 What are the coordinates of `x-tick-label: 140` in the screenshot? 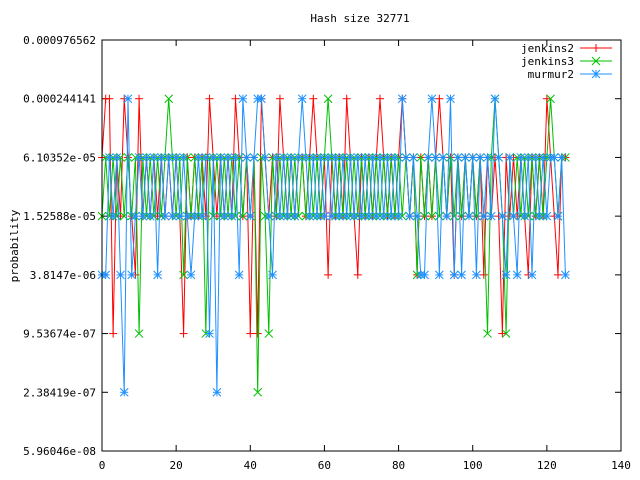 It's located at (621, 465).